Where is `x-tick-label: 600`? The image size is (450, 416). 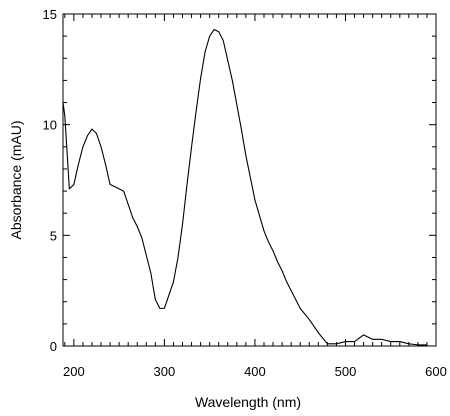
x-tick-label: 600 is located at coordinates (436, 371).